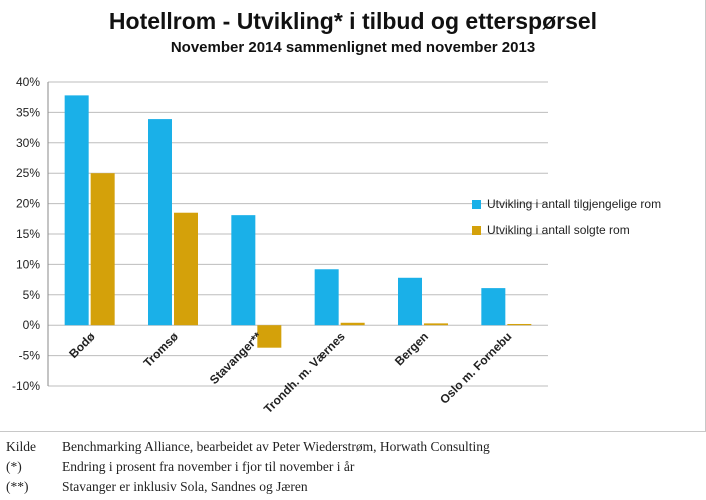 The image size is (706, 500). Describe the element at coordinates (21, 446) in the screenshot. I see `footnote-key: Kilde` at that location.